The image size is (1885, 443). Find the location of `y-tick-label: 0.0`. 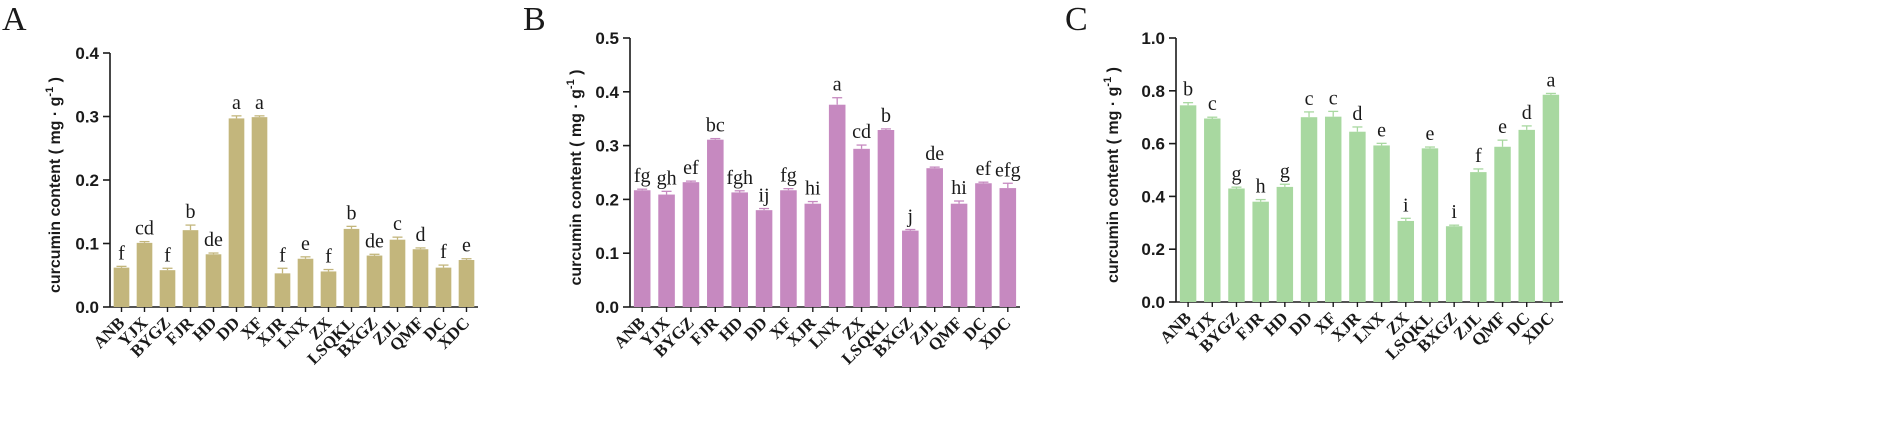

y-tick-label: 0.0 is located at coordinates (607, 307).